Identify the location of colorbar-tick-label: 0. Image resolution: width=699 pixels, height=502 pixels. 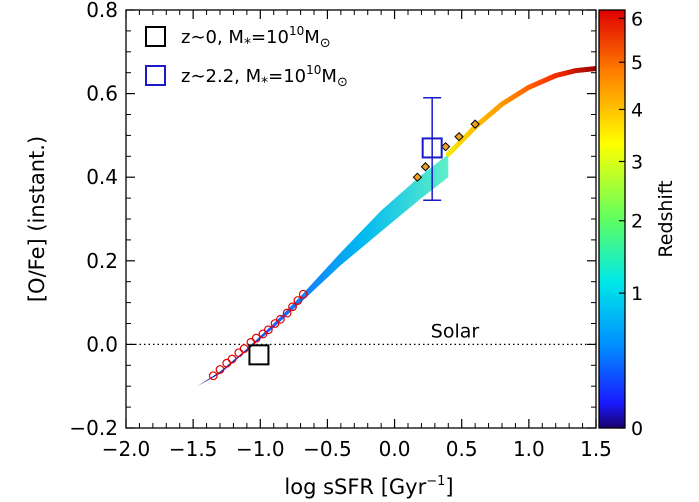
(637, 429).